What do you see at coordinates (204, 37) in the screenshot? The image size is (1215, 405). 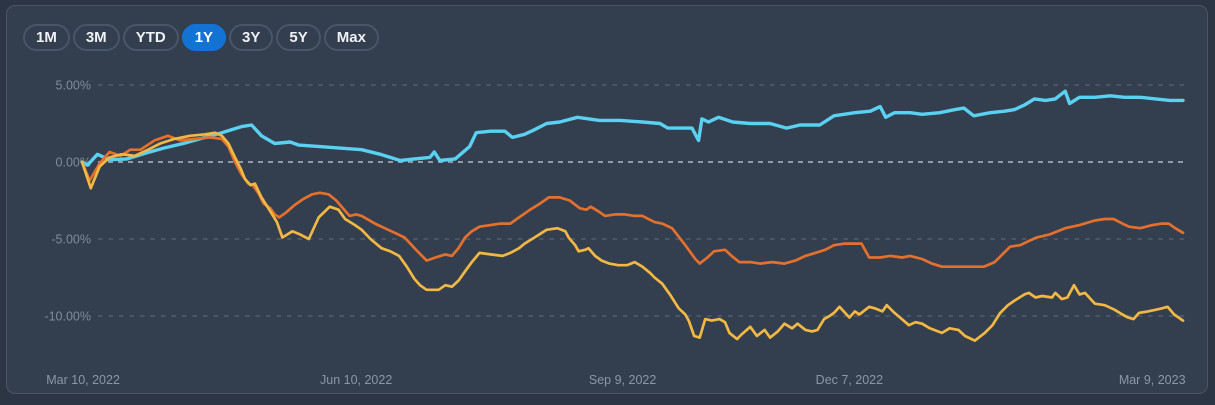 I see `time-range-button-1y: 1Y` at bounding box center [204, 37].